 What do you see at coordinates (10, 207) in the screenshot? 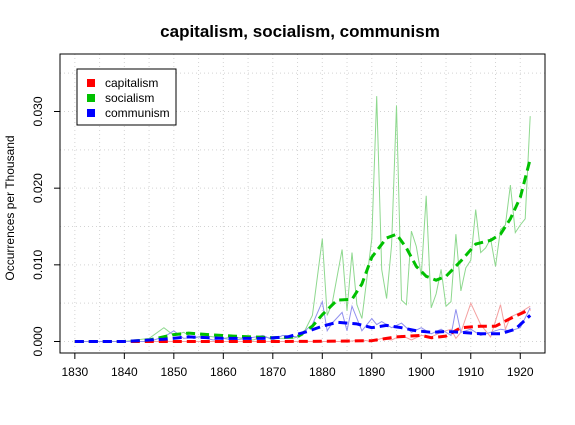
I see `y-axis-label: Occurrences per Thousand` at bounding box center [10, 207].